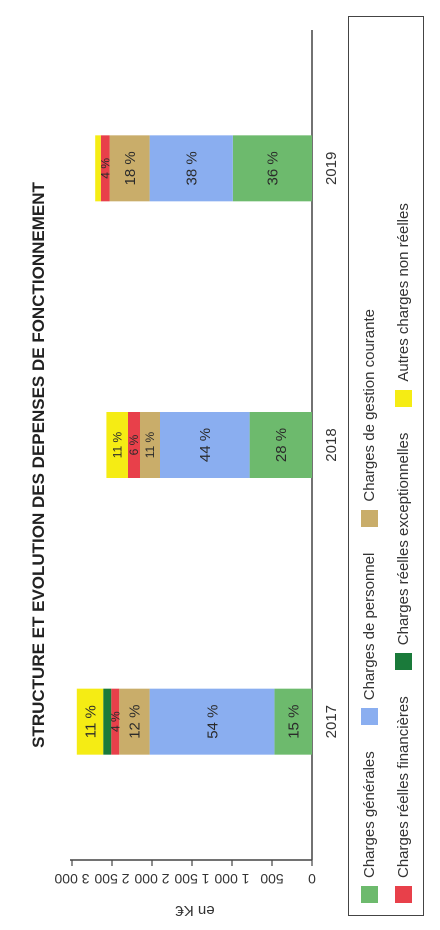  I want to click on data-label: 6 %, so click(134, 444).